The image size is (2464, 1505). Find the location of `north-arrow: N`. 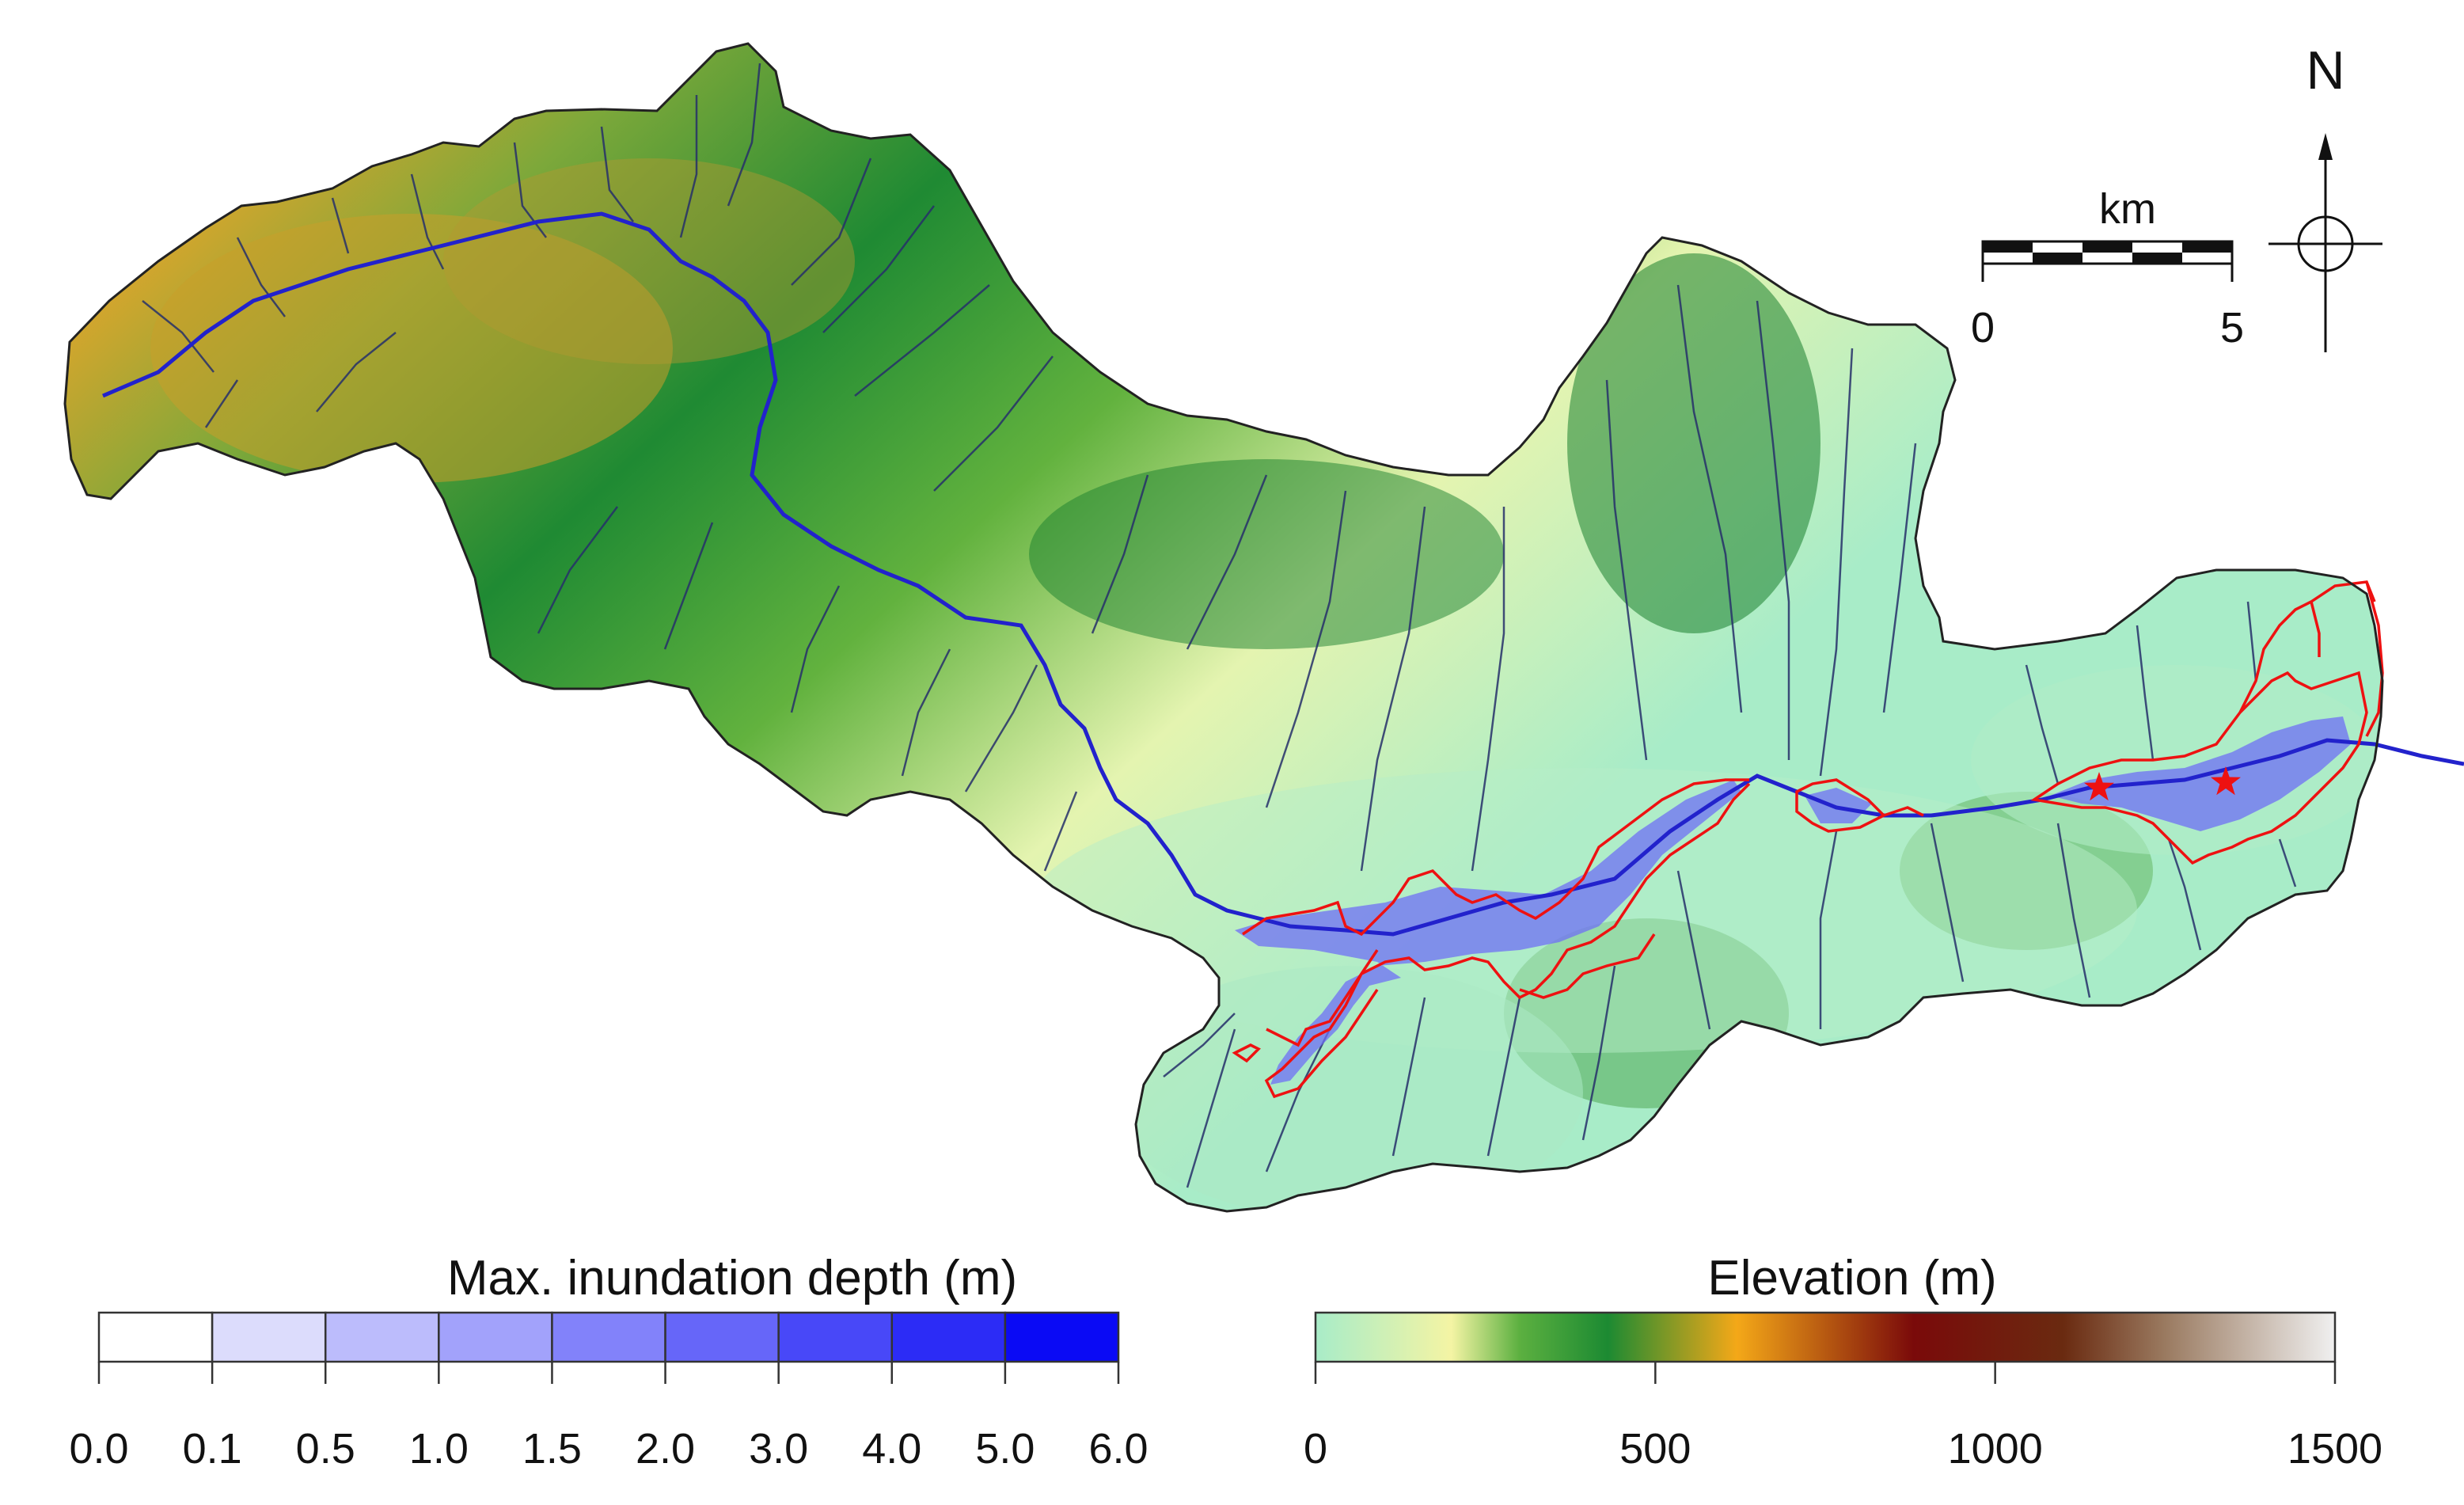

north-arrow: N is located at coordinates (2325, 196).